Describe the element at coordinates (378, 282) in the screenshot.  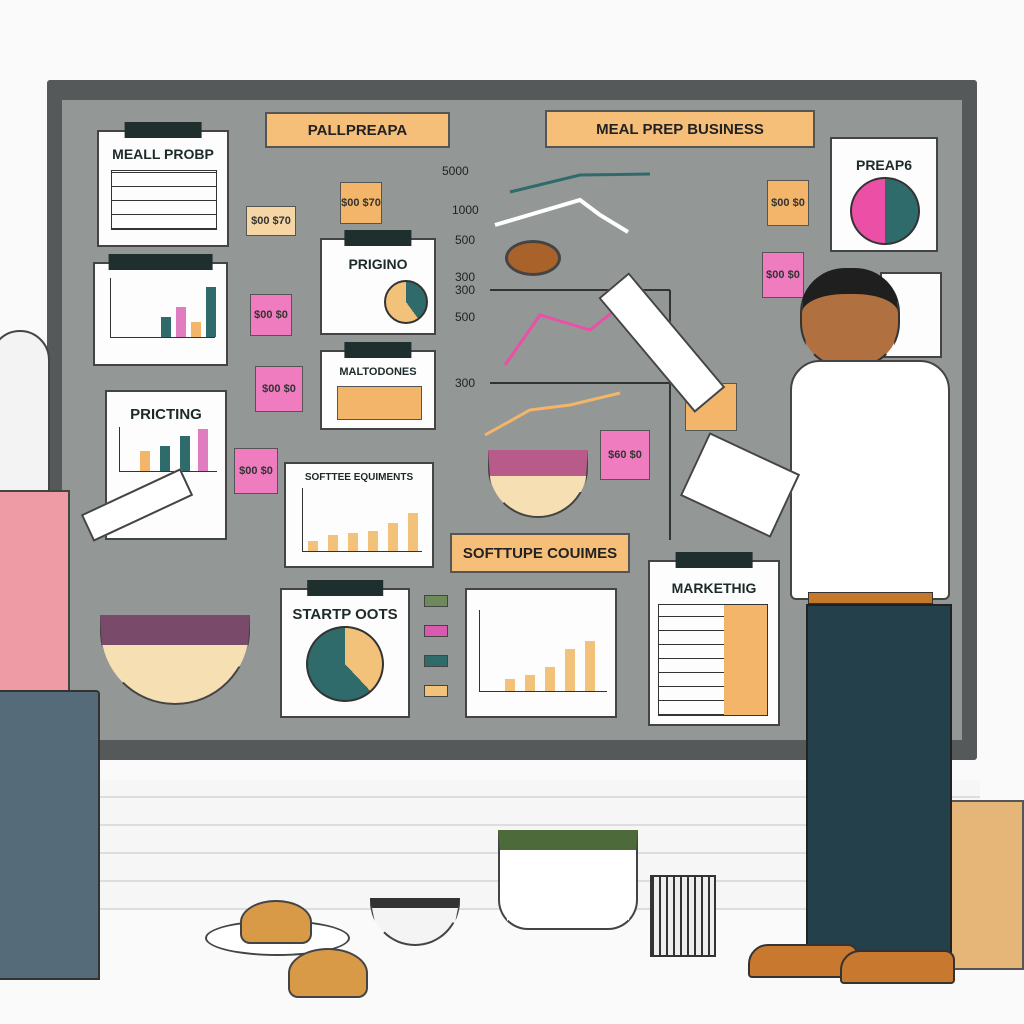
I see `pricing-pie-card: PRIGINO` at that location.